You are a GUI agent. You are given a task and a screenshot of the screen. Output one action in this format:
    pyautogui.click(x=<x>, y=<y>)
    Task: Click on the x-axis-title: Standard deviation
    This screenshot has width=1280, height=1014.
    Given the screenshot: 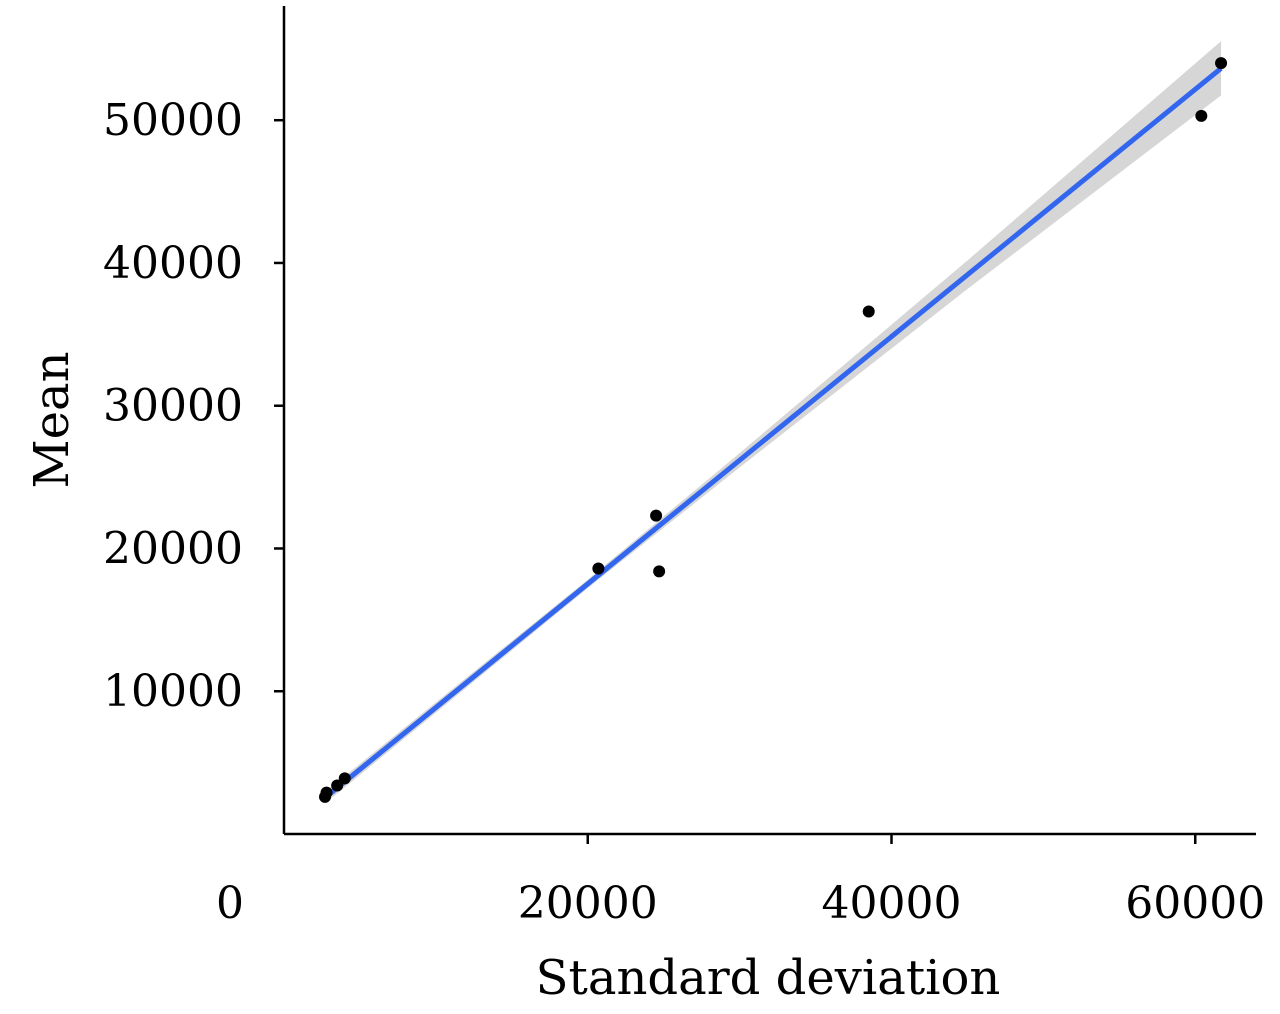 What is the action you would take?
    pyautogui.click(x=768, y=978)
    